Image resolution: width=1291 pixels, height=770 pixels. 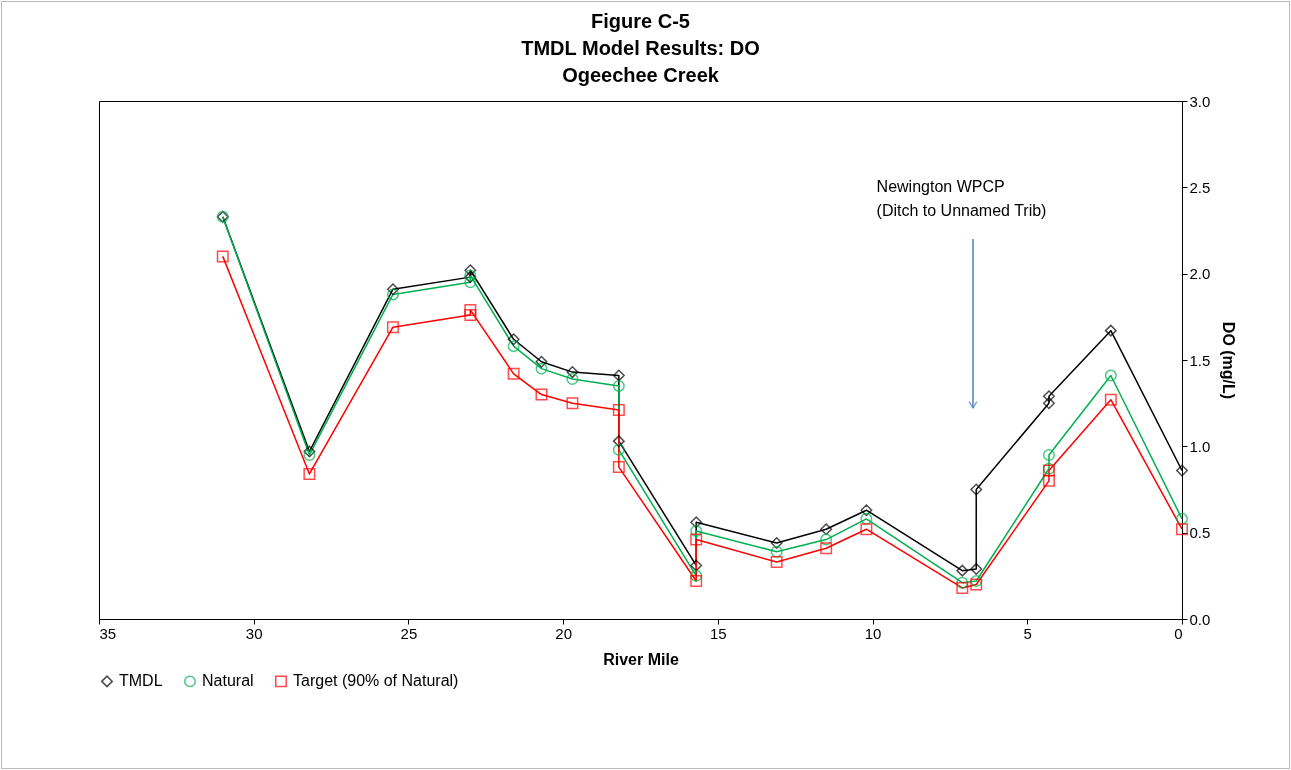 What do you see at coordinates (254, 633) in the screenshot?
I see `x-tick-label: 30` at bounding box center [254, 633].